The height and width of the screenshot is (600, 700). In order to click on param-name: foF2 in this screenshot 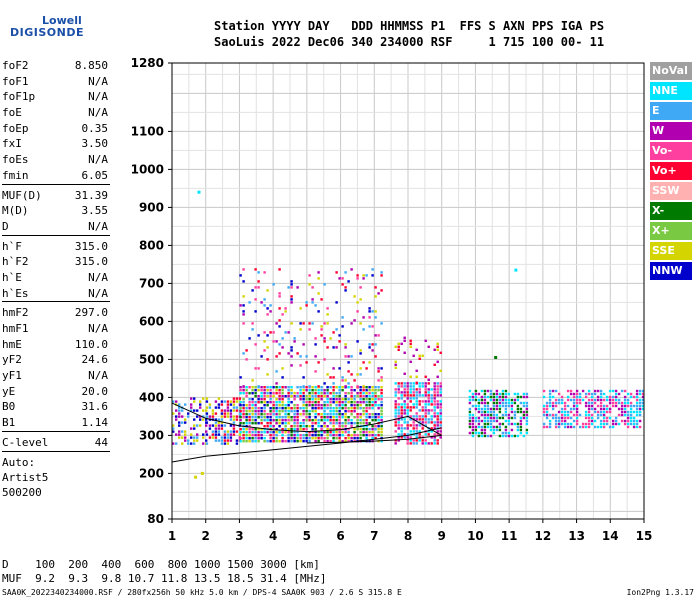, I will do `click(15, 65)`.